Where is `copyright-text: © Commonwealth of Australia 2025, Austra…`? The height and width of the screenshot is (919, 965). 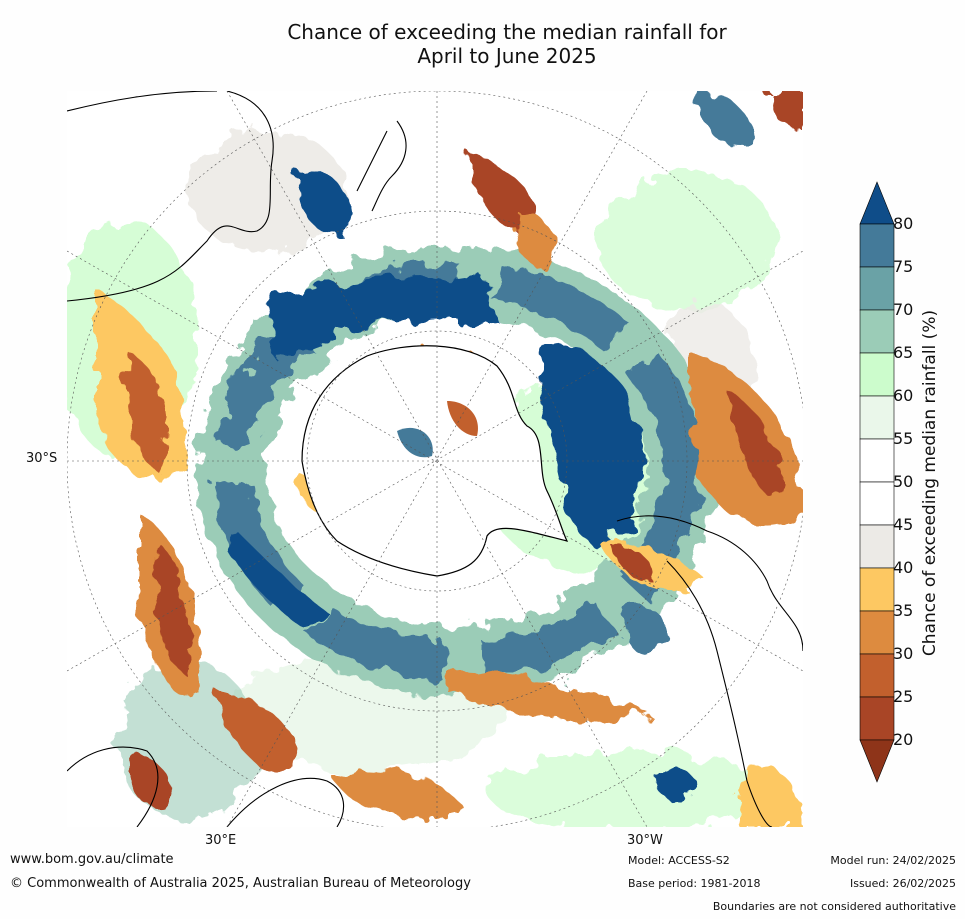
copyright-text: © Commonwealth of Australia 2025, Austra… is located at coordinates (240, 883).